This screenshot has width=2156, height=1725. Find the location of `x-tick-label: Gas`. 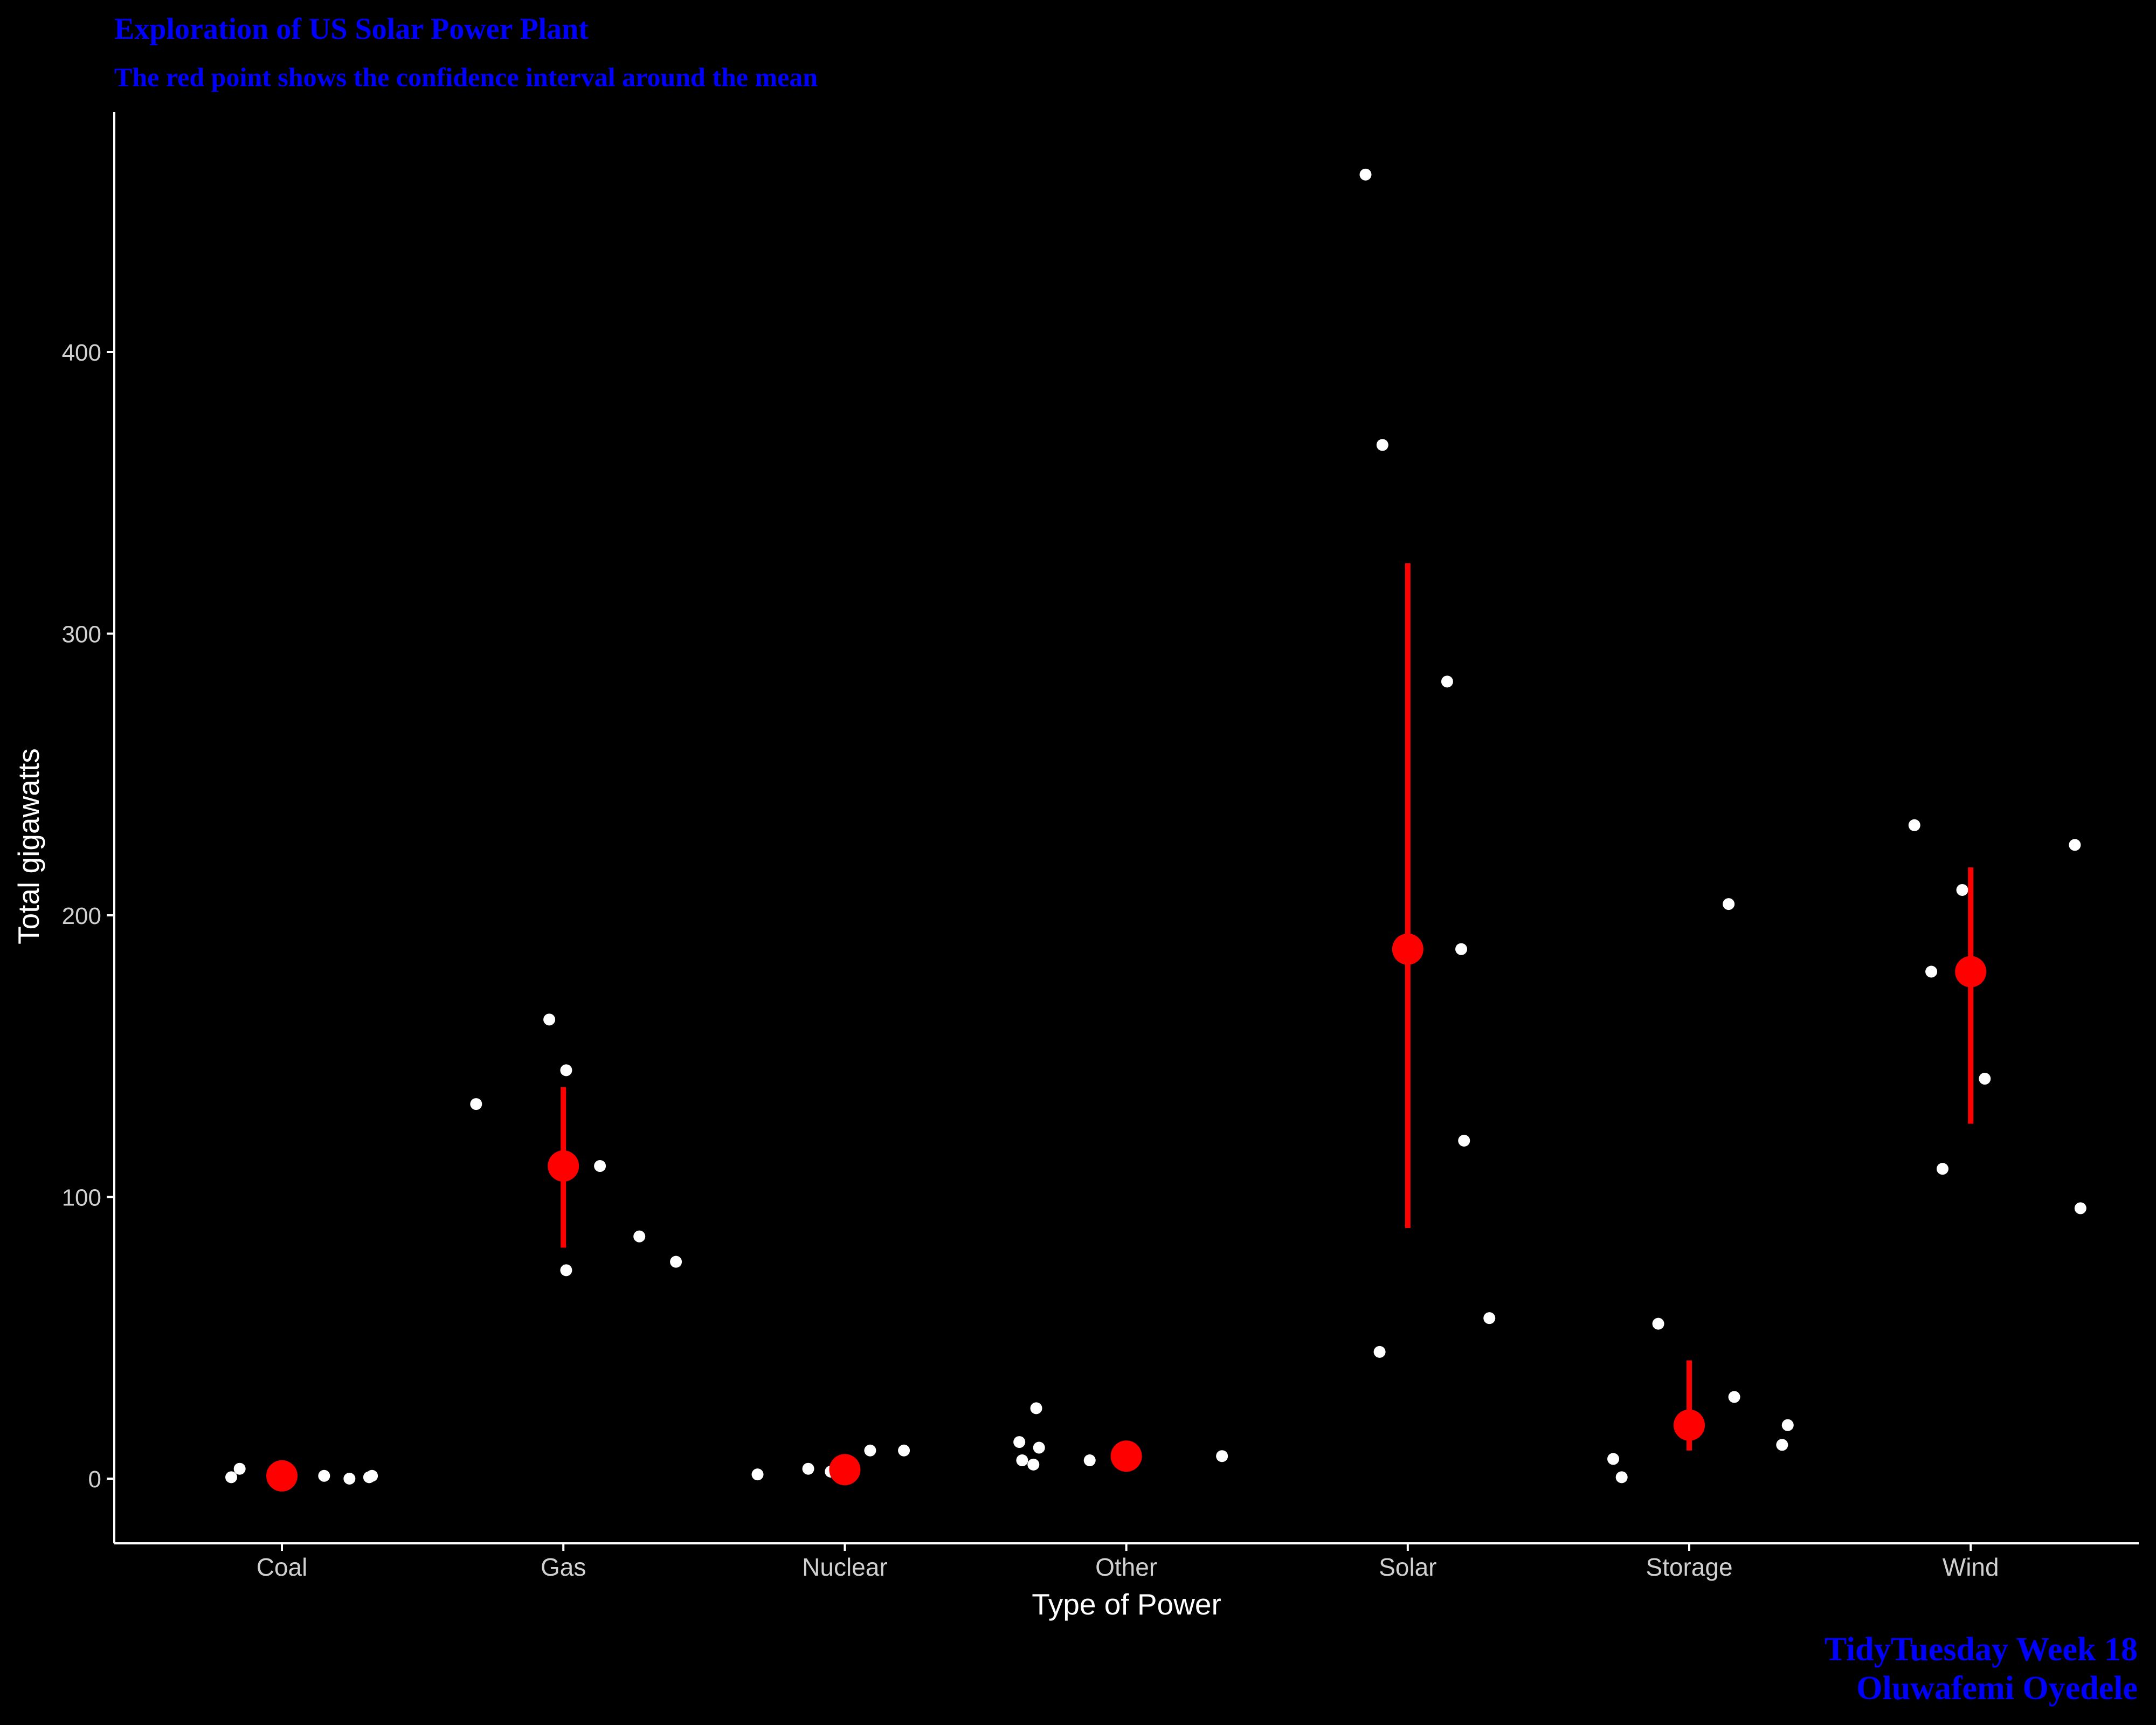

x-tick-label: Gas is located at coordinates (564, 1567).